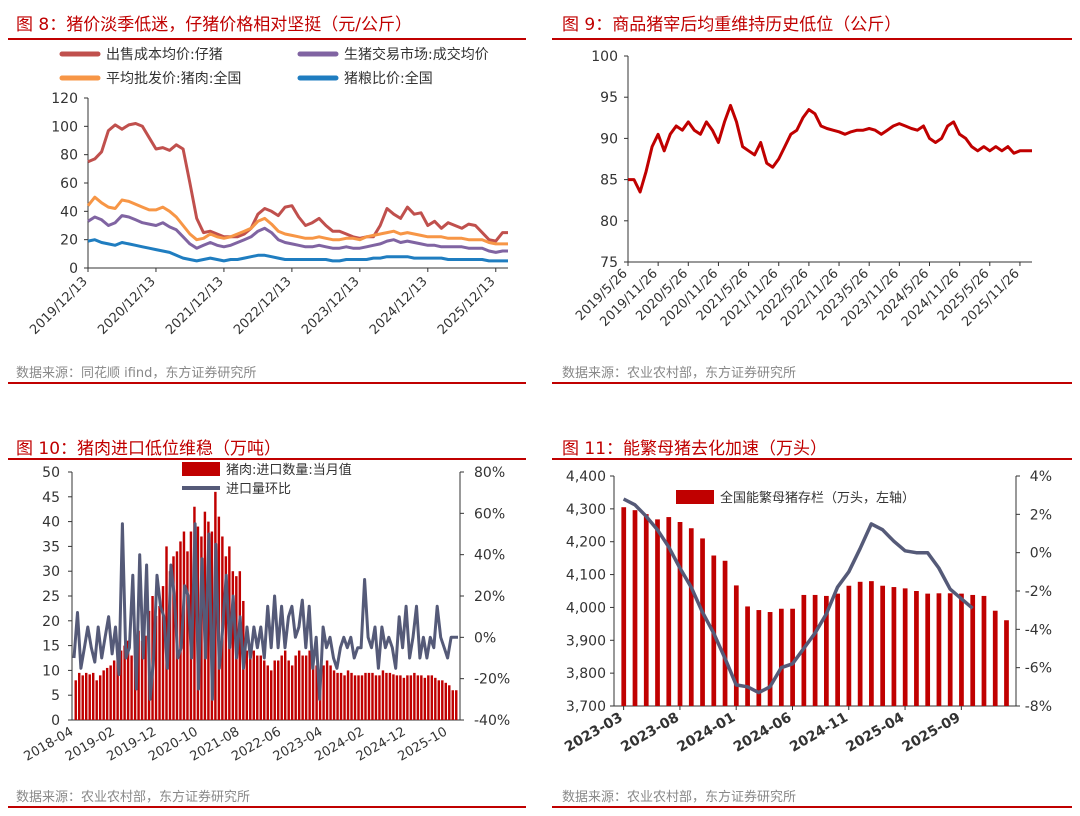  Describe the element at coordinates (932, 733) in the screenshot. I see `x-tick-label: 2025-09` at that location.